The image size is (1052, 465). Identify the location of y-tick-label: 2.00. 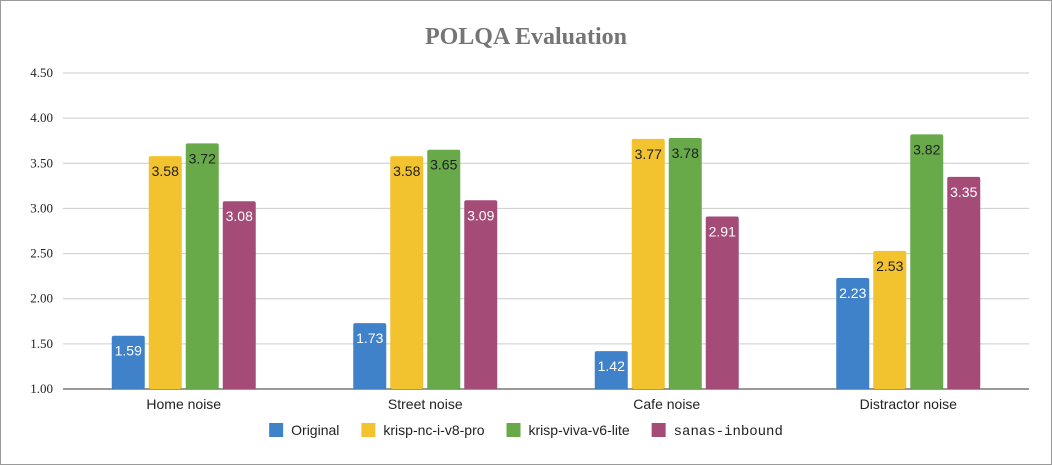
(41, 298).